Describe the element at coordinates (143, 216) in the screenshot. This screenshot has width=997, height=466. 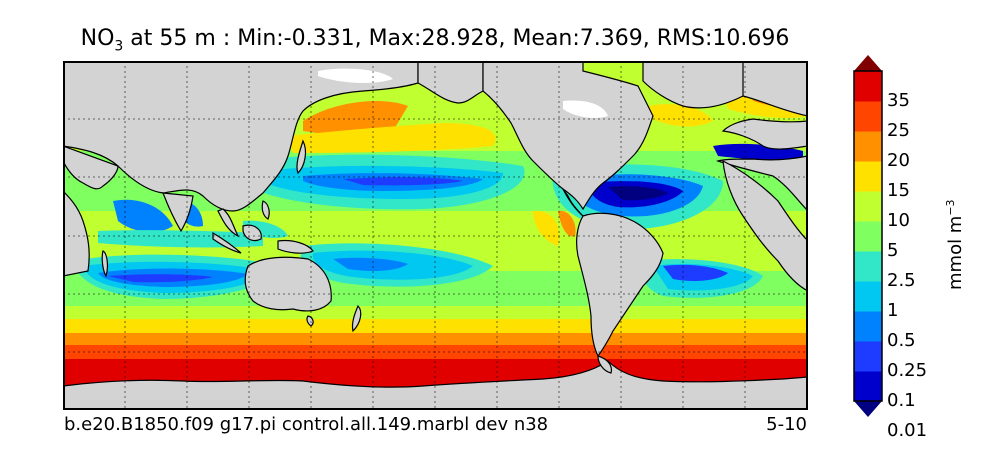
I see `field-arabian-sea` at that location.